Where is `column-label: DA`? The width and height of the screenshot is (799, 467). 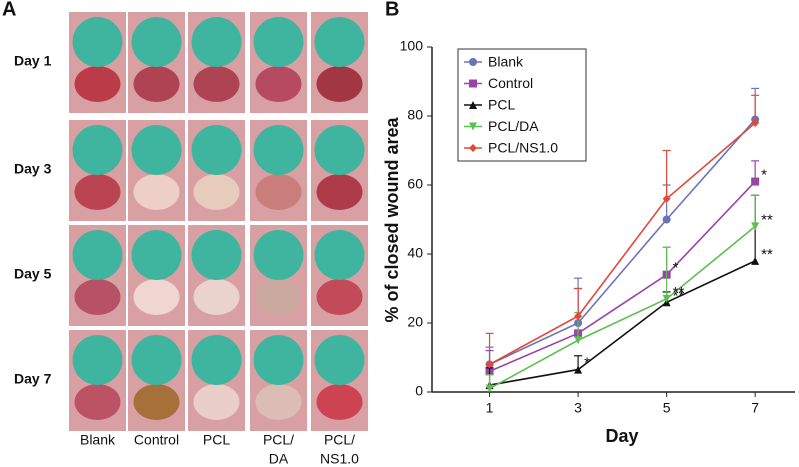
column-label: DA is located at coordinates (279, 459).